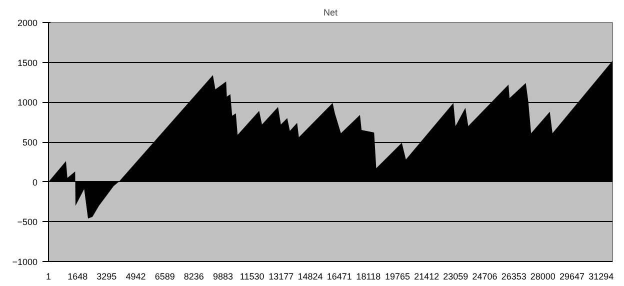  What do you see at coordinates (49, 277) in the screenshot?
I see `x-tick-label: 1` at bounding box center [49, 277].